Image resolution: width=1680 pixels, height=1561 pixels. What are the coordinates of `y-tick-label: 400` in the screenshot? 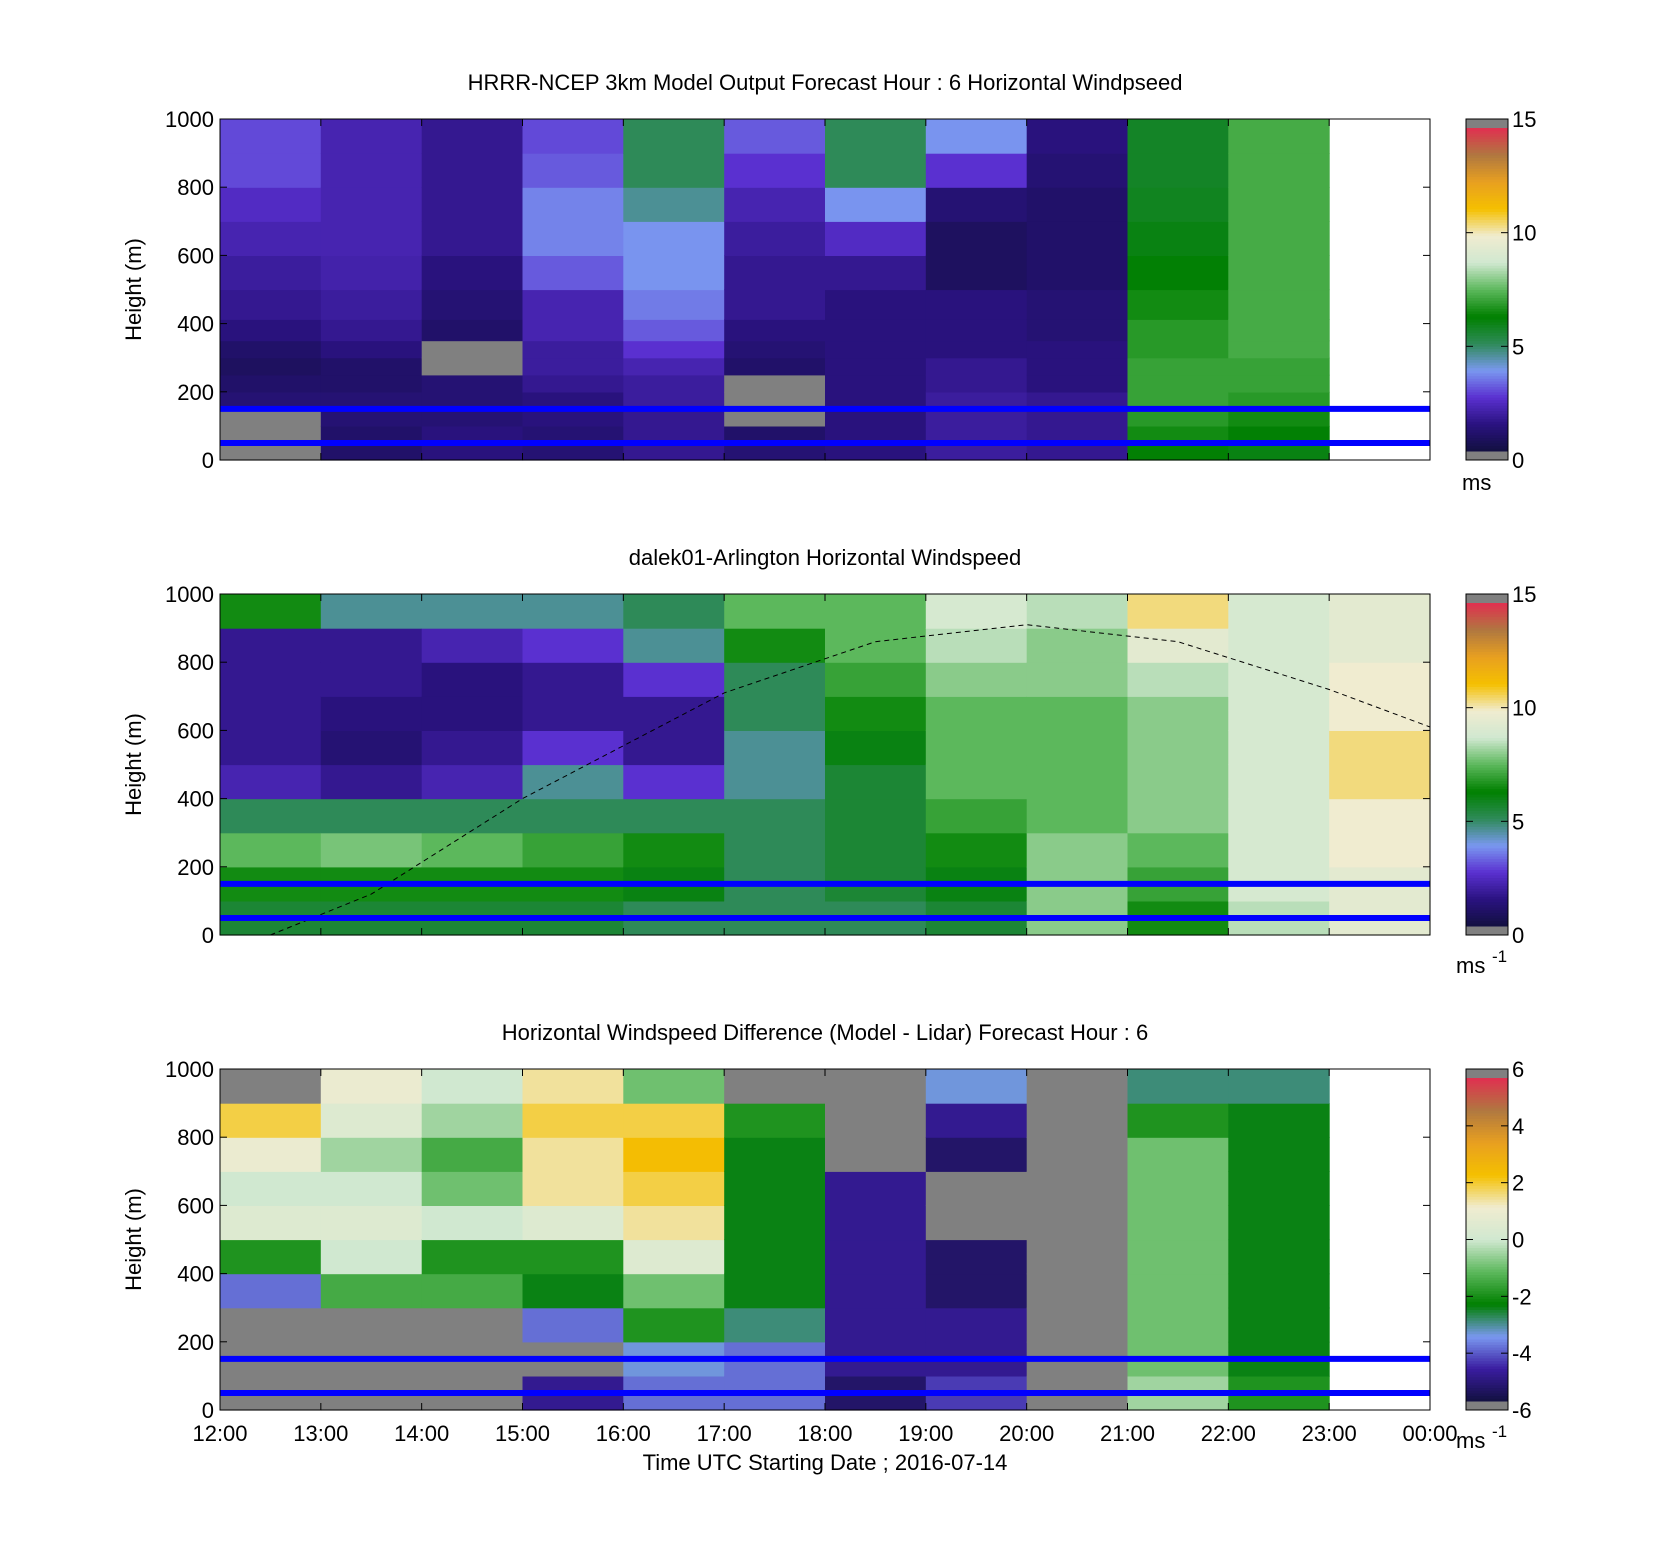 It's located at (195, 324).